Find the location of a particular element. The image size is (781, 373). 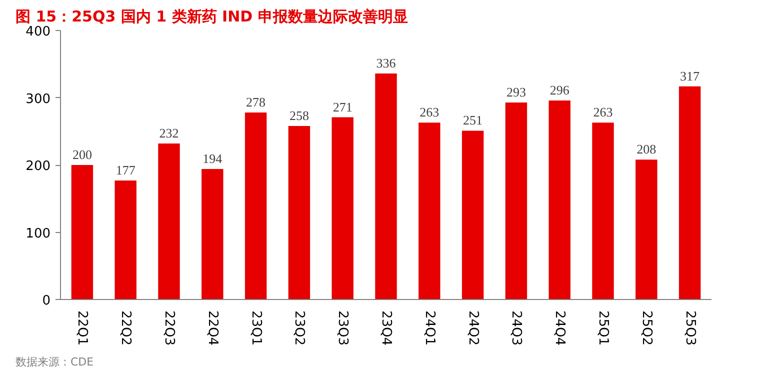

data-label: 251 is located at coordinates (473, 120).